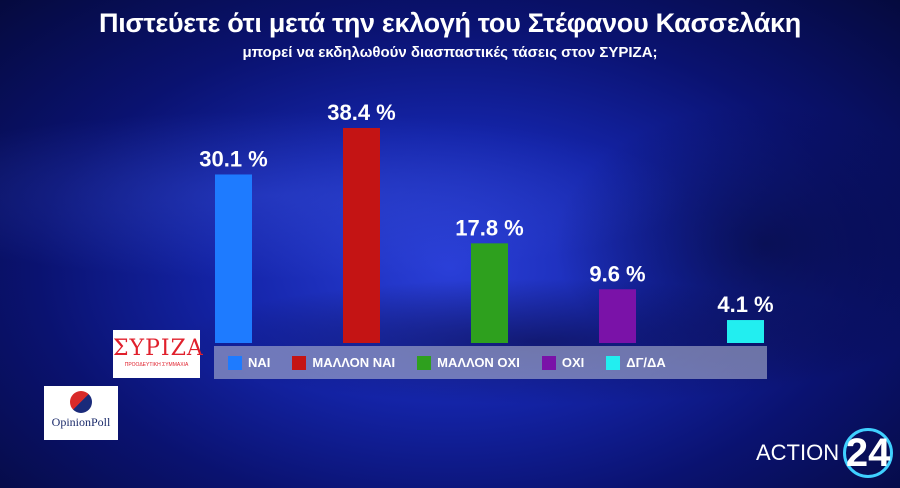 The image size is (900, 488). What do you see at coordinates (361, 112) in the screenshot?
I see `bar-value-label-1: 38.4 %` at bounding box center [361, 112].